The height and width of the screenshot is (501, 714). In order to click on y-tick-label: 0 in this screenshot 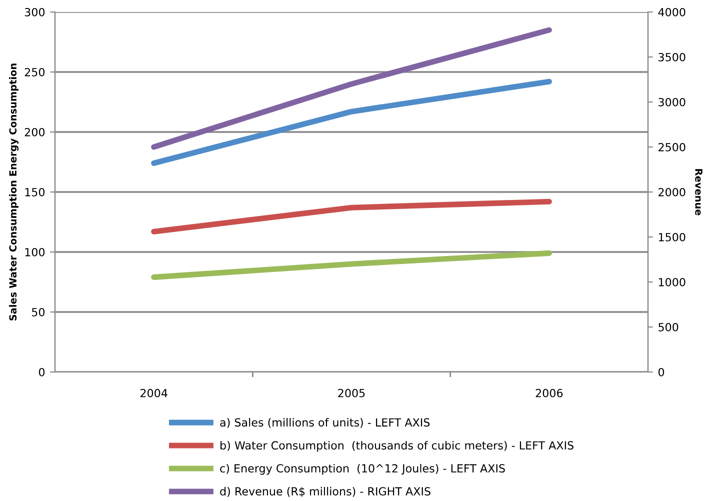, I will do `click(41, 372)`.